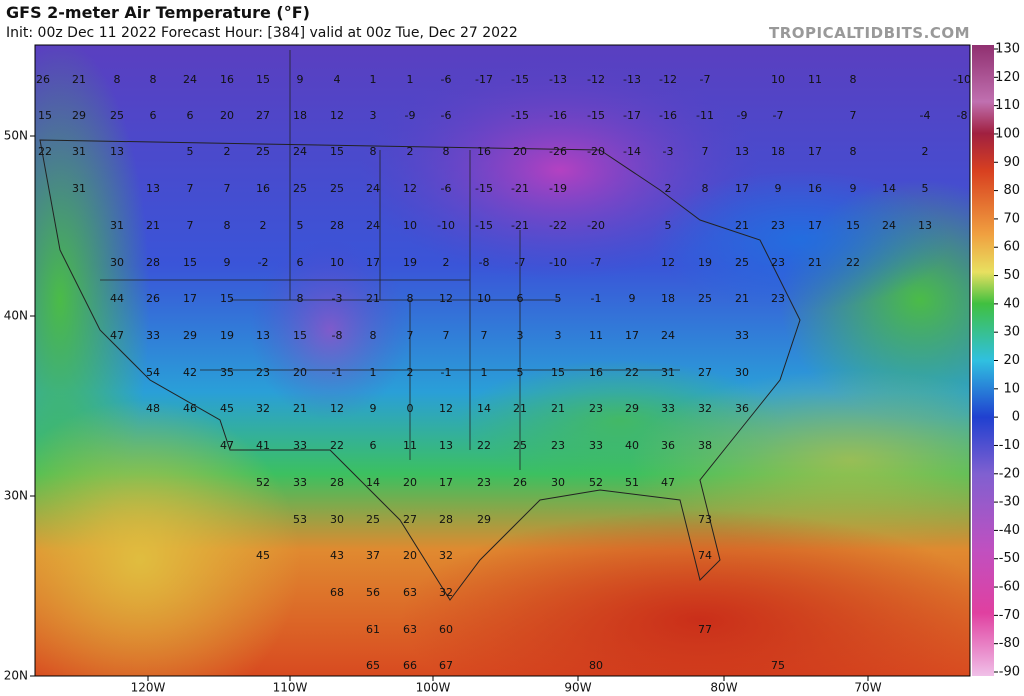 Image resolution: width=1024 pixels, height=696 pixels. I want to click on lon-label: 100W, so click(433, 688).